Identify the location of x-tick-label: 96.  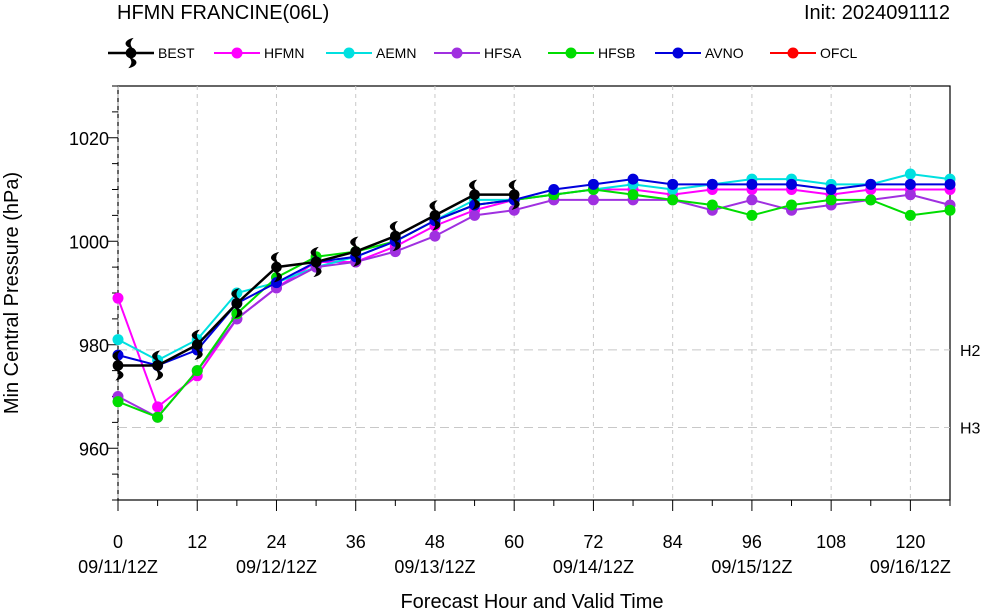
(752, 542).